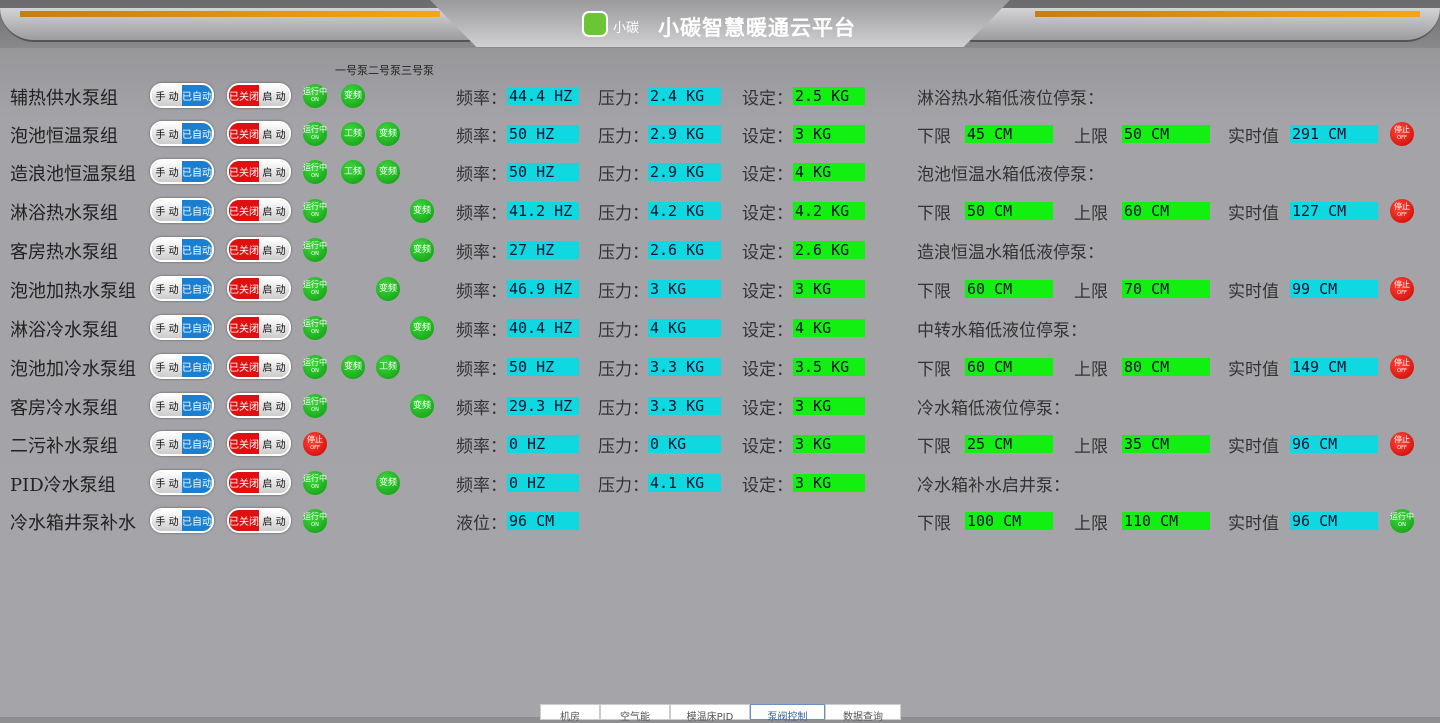 The image size is (1440, 723). Describe the element at coordinates (684, 96) in the screenshot. I see `pressure-value: 2.4 KG` at that location.